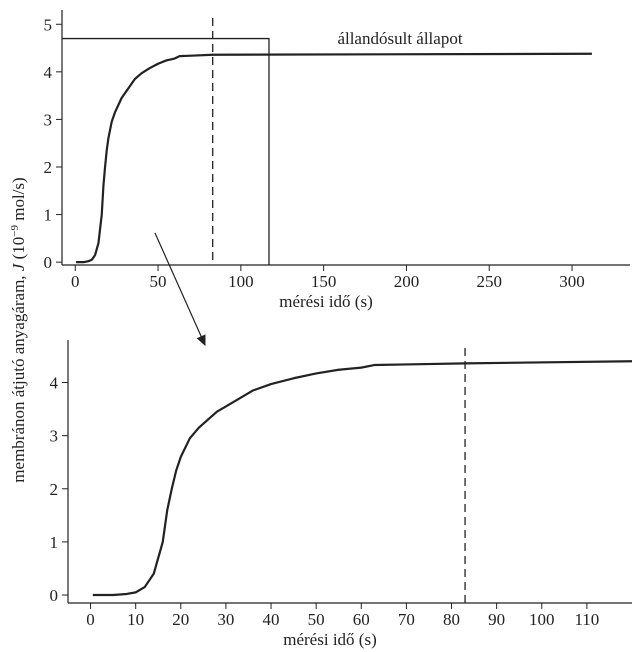  I want to click on steady-state-box, so click(166, 151).